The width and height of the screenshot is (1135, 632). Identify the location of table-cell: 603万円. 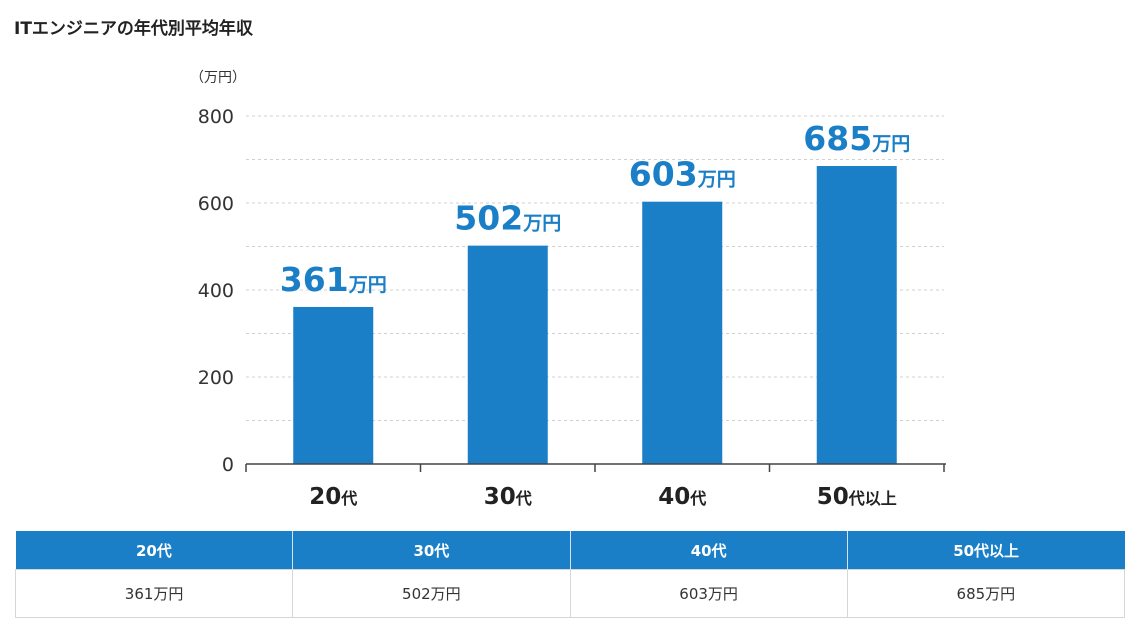
(708, 593).